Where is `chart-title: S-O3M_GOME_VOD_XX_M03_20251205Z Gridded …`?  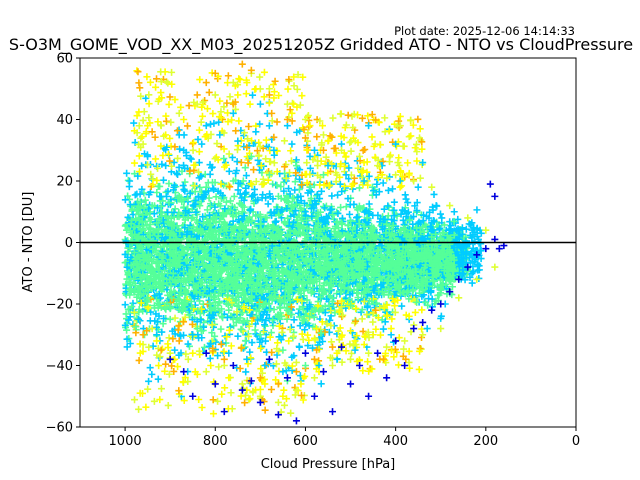 chart-title: S-O3M_GOME_VOD_XX_M03_20251205Z Gridded … is located at coordinates (321, 45).